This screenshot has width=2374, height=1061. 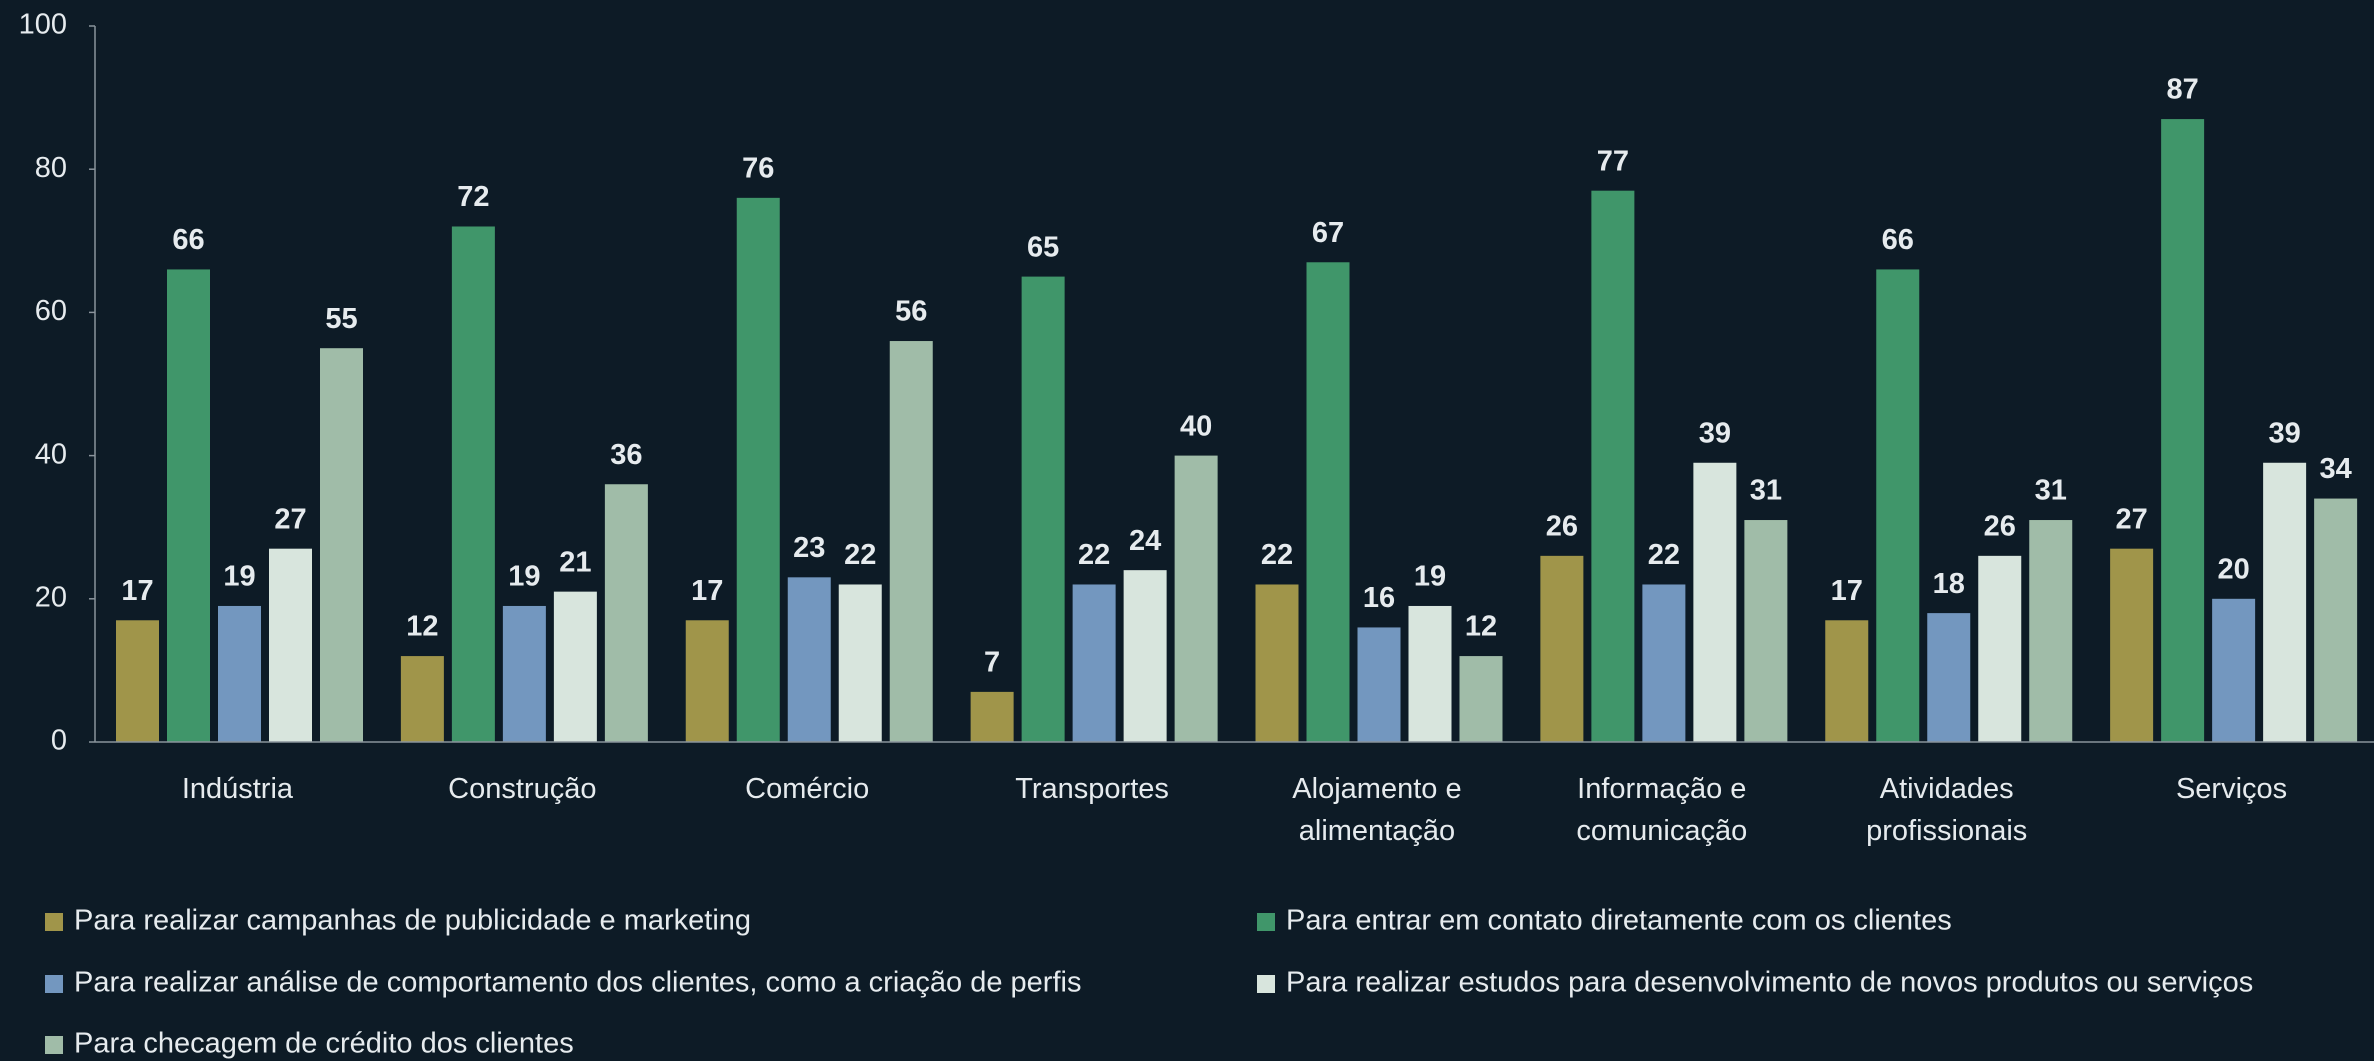 I want to click on value-label: 21, so click(x=575, y=562).